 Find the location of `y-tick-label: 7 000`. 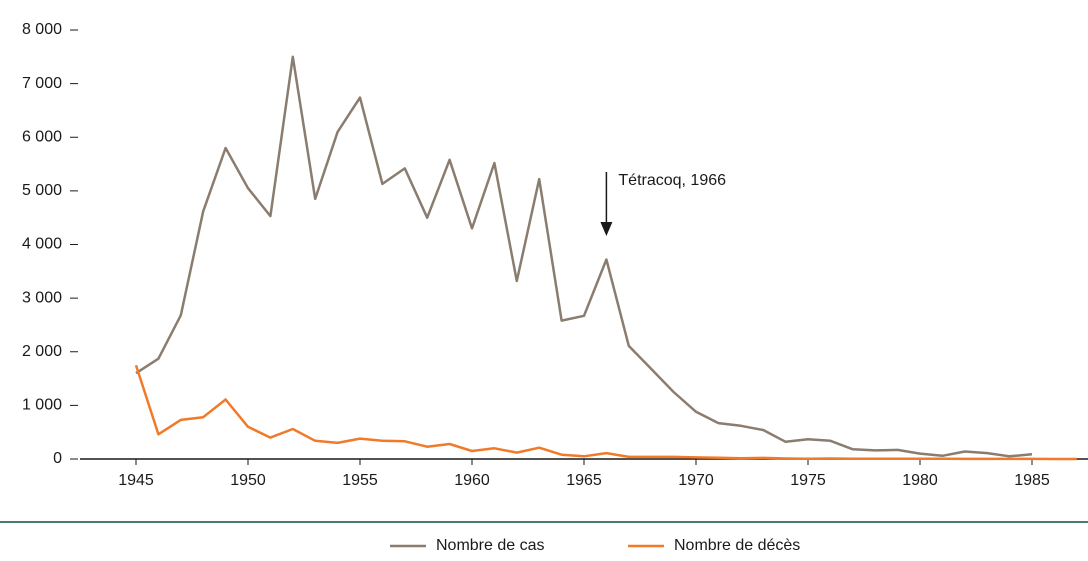

y-tick-label: 7 000 is located at coordinates (42, 83).